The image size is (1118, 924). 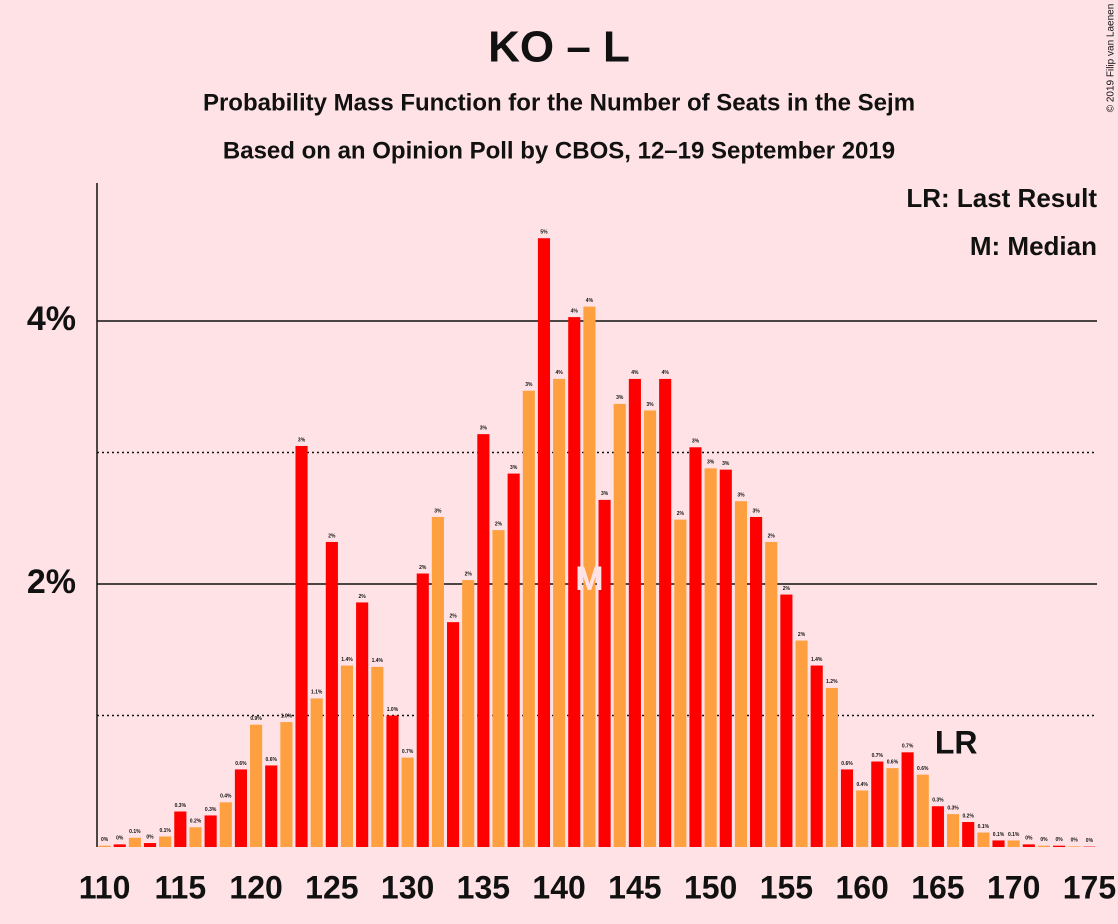 I want to click on x-tick-label: 155, so click(x=786, y=887).